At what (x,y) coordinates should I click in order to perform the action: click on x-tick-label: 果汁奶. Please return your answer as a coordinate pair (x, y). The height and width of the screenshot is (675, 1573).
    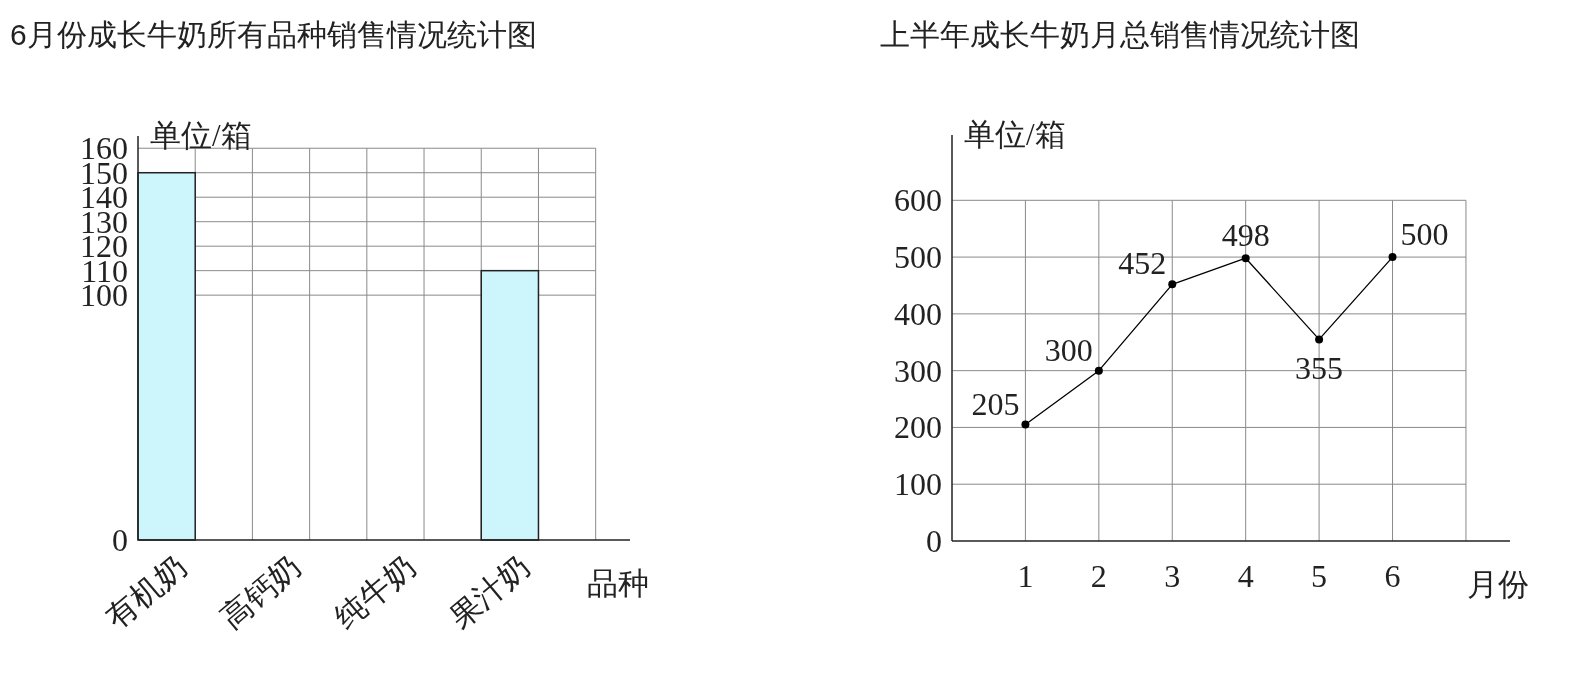
    Looking at the image, I should click on (489, 592).